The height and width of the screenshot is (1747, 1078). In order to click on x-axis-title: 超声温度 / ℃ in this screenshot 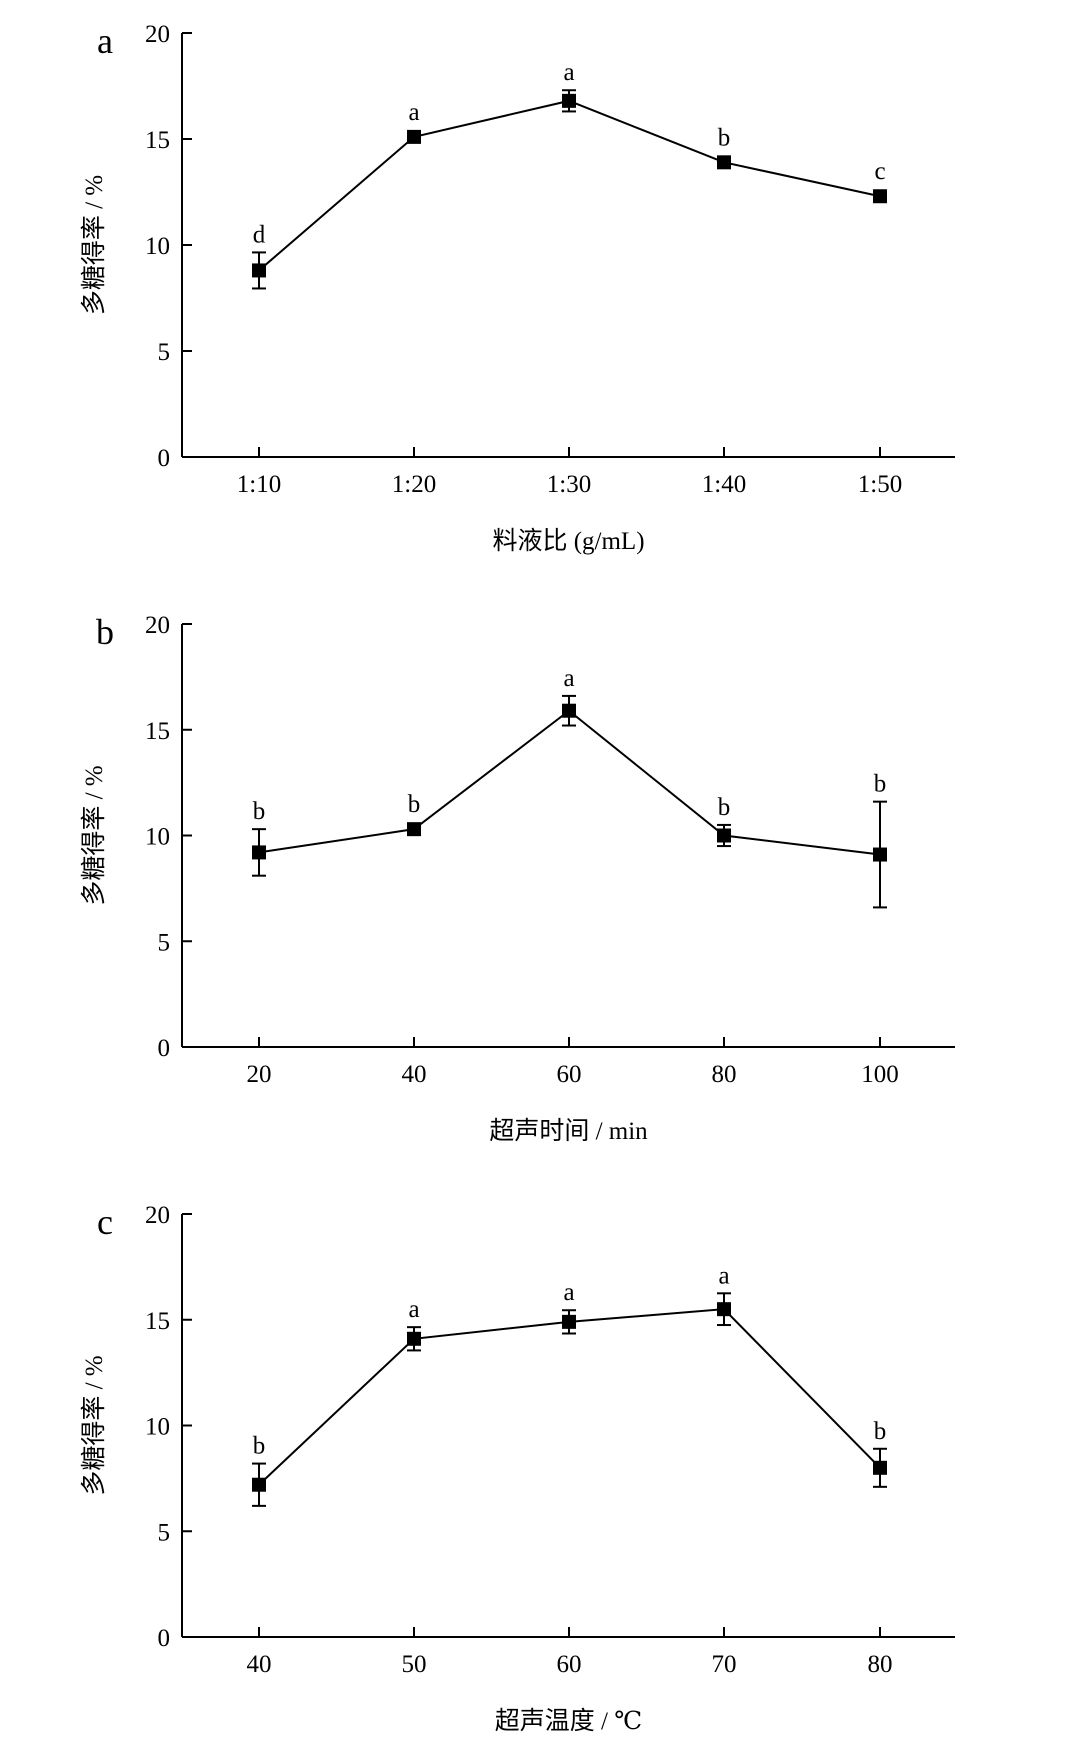, I will do `click(568, 1721)`.